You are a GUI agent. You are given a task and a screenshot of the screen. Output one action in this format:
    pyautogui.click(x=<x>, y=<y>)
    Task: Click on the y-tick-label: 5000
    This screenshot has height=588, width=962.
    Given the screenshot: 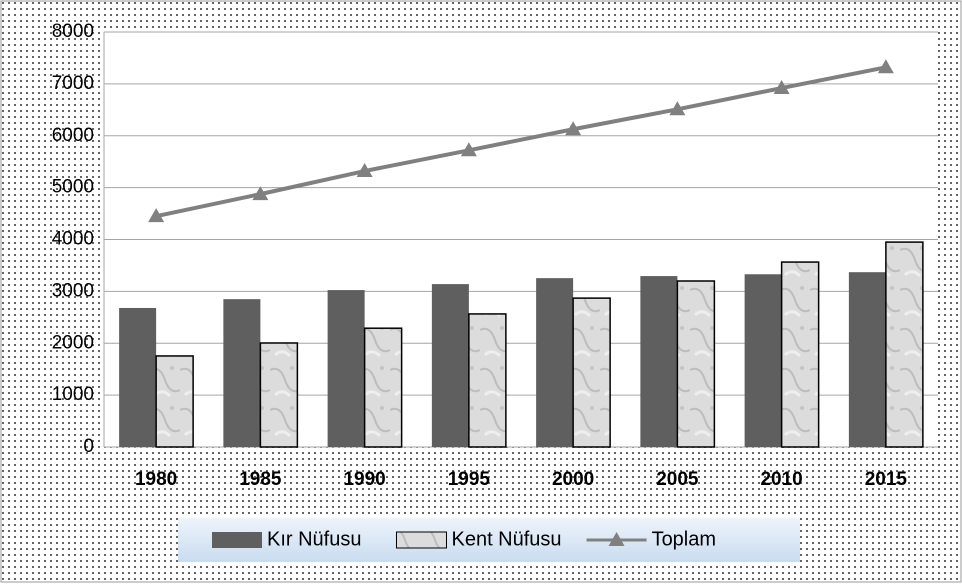 What is the action you would take?
    pyautogui.click(x=73, y=187)
    